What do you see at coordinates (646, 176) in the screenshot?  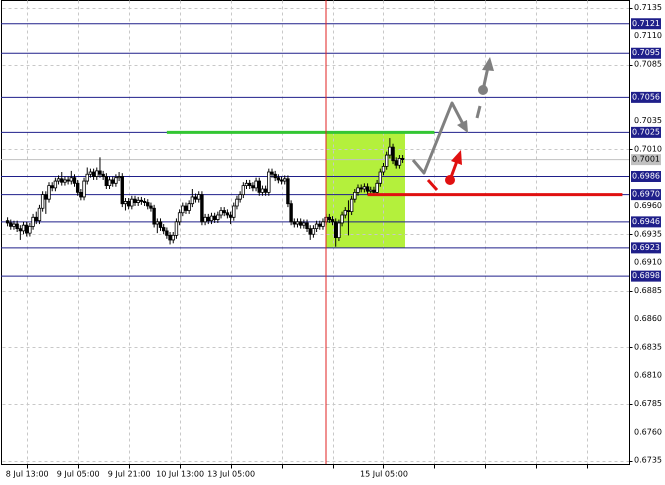 I see `ref-line-label: 0.6986` at bounding box center [646, 176].